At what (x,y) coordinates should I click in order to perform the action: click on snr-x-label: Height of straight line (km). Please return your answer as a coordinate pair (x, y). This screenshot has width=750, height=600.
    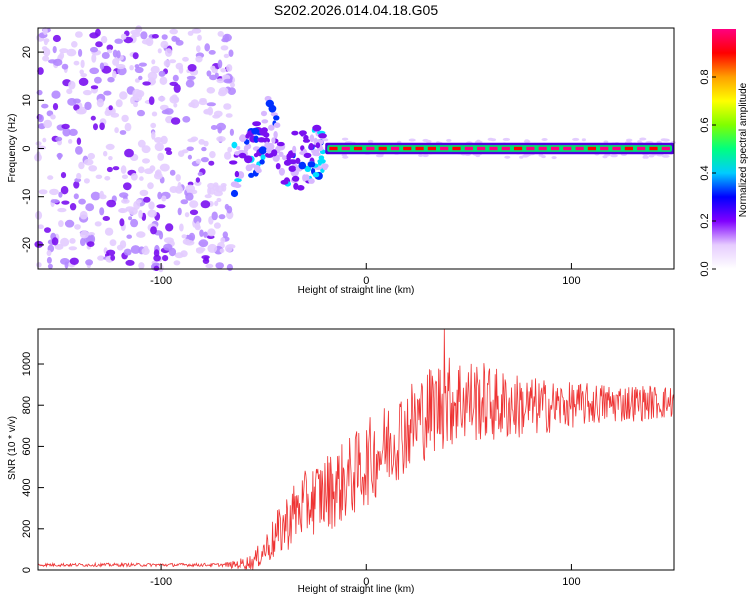
    Looking at the image, I should click on (356, 589).